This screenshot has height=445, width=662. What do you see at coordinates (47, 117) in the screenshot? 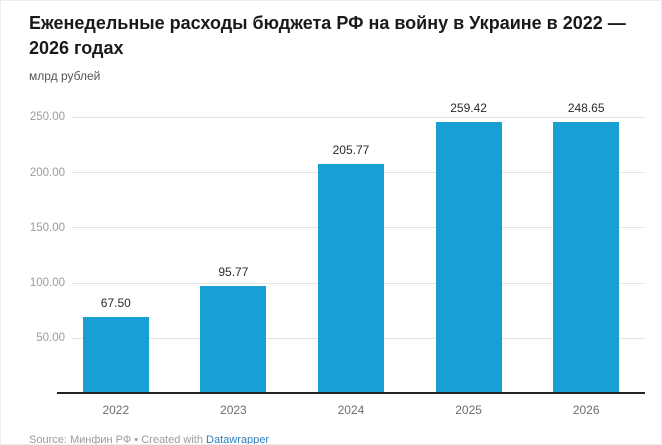
I see `y-tick-label: 250.00` at bounding box center [47, 117].